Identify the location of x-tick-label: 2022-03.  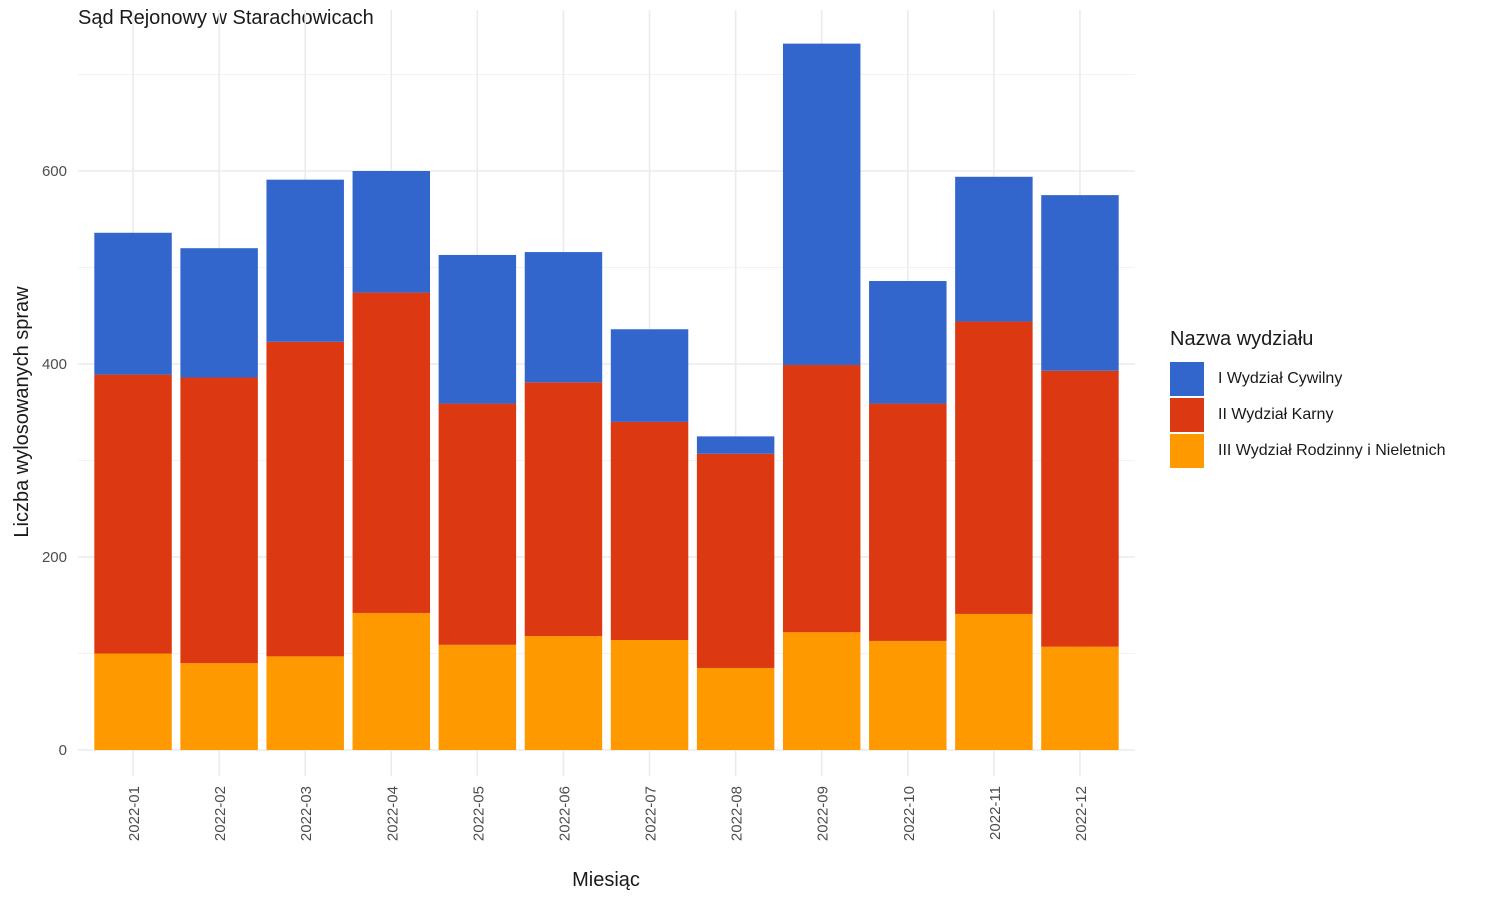
(306, 813).